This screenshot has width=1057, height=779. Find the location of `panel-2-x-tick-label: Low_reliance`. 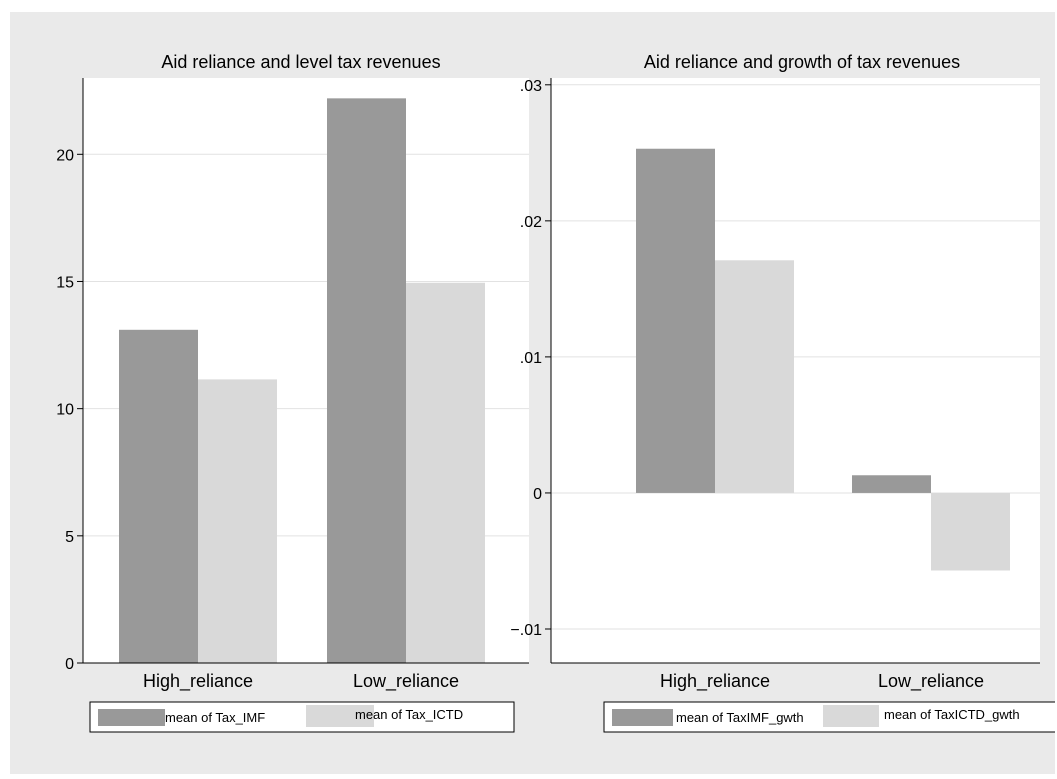

panel-2-x-tick-label: Low_reliance is located at coordinates (931, 681).